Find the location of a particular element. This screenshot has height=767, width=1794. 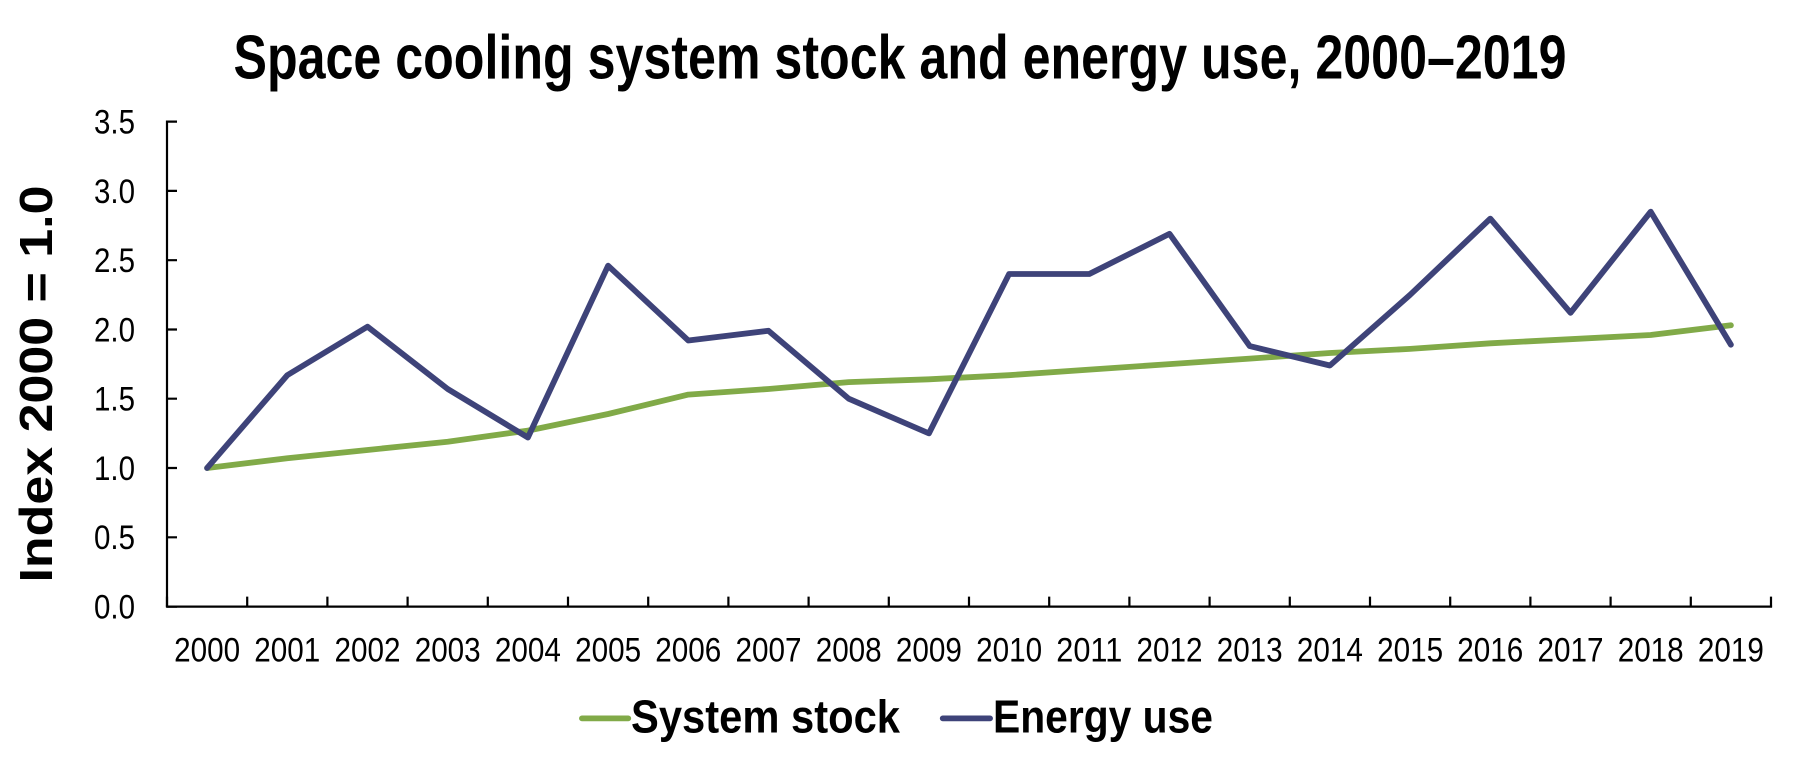

svg-text: 2006 is located at coordinates (688, 650).